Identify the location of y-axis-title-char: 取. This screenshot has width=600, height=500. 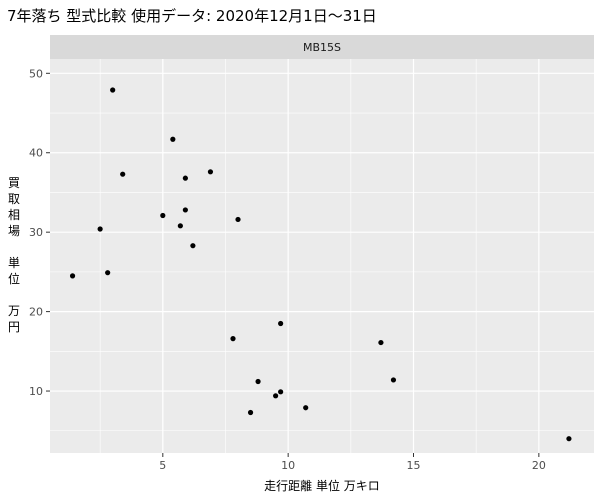
(14, 199).